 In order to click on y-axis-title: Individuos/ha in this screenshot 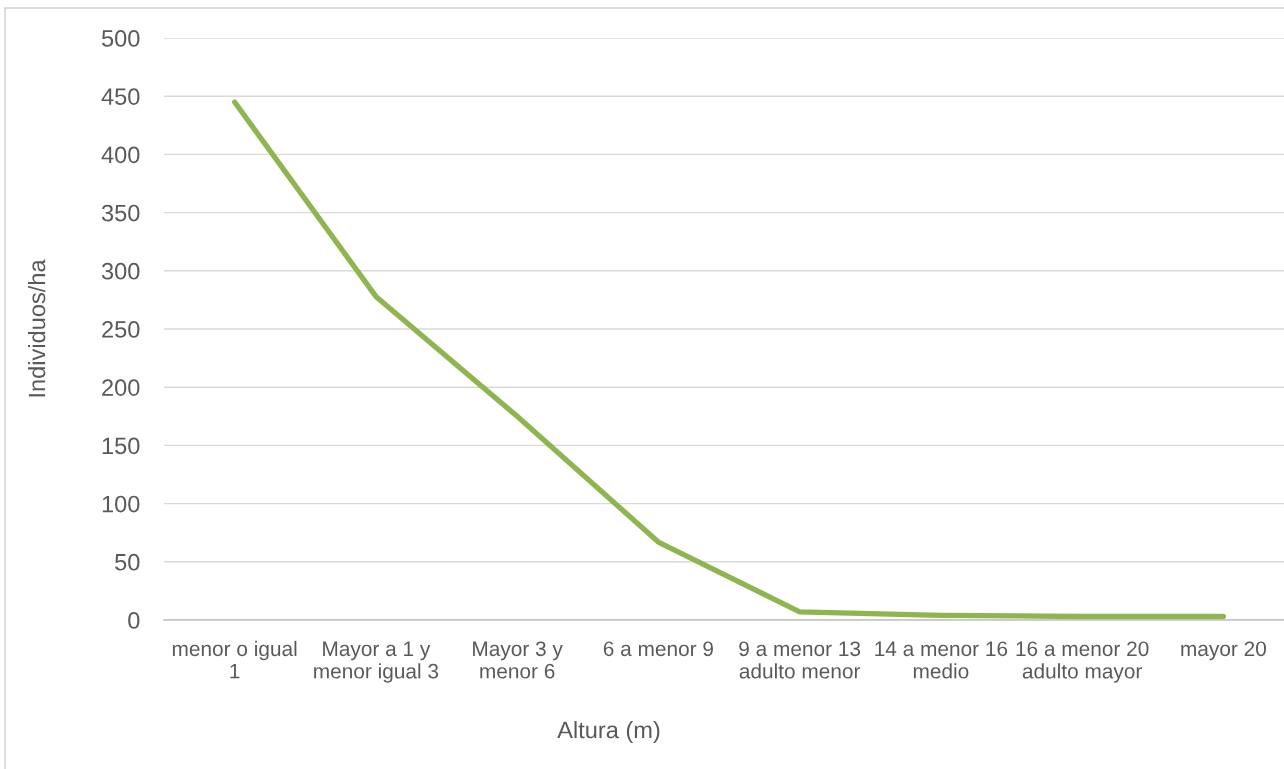, I will do `click(36, 328)`.